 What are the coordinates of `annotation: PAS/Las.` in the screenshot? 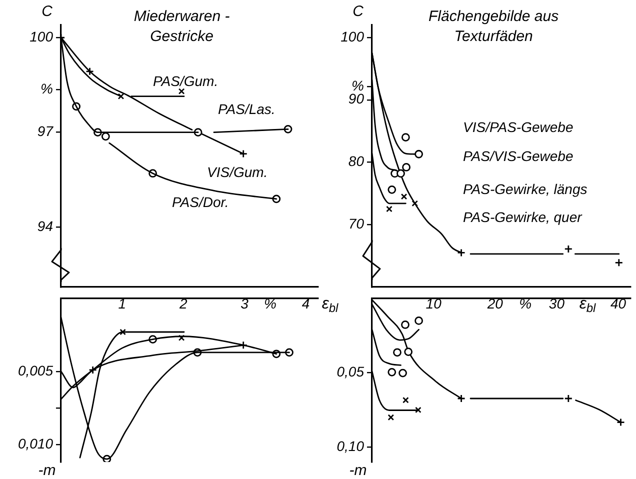 It's located at (247, 108).